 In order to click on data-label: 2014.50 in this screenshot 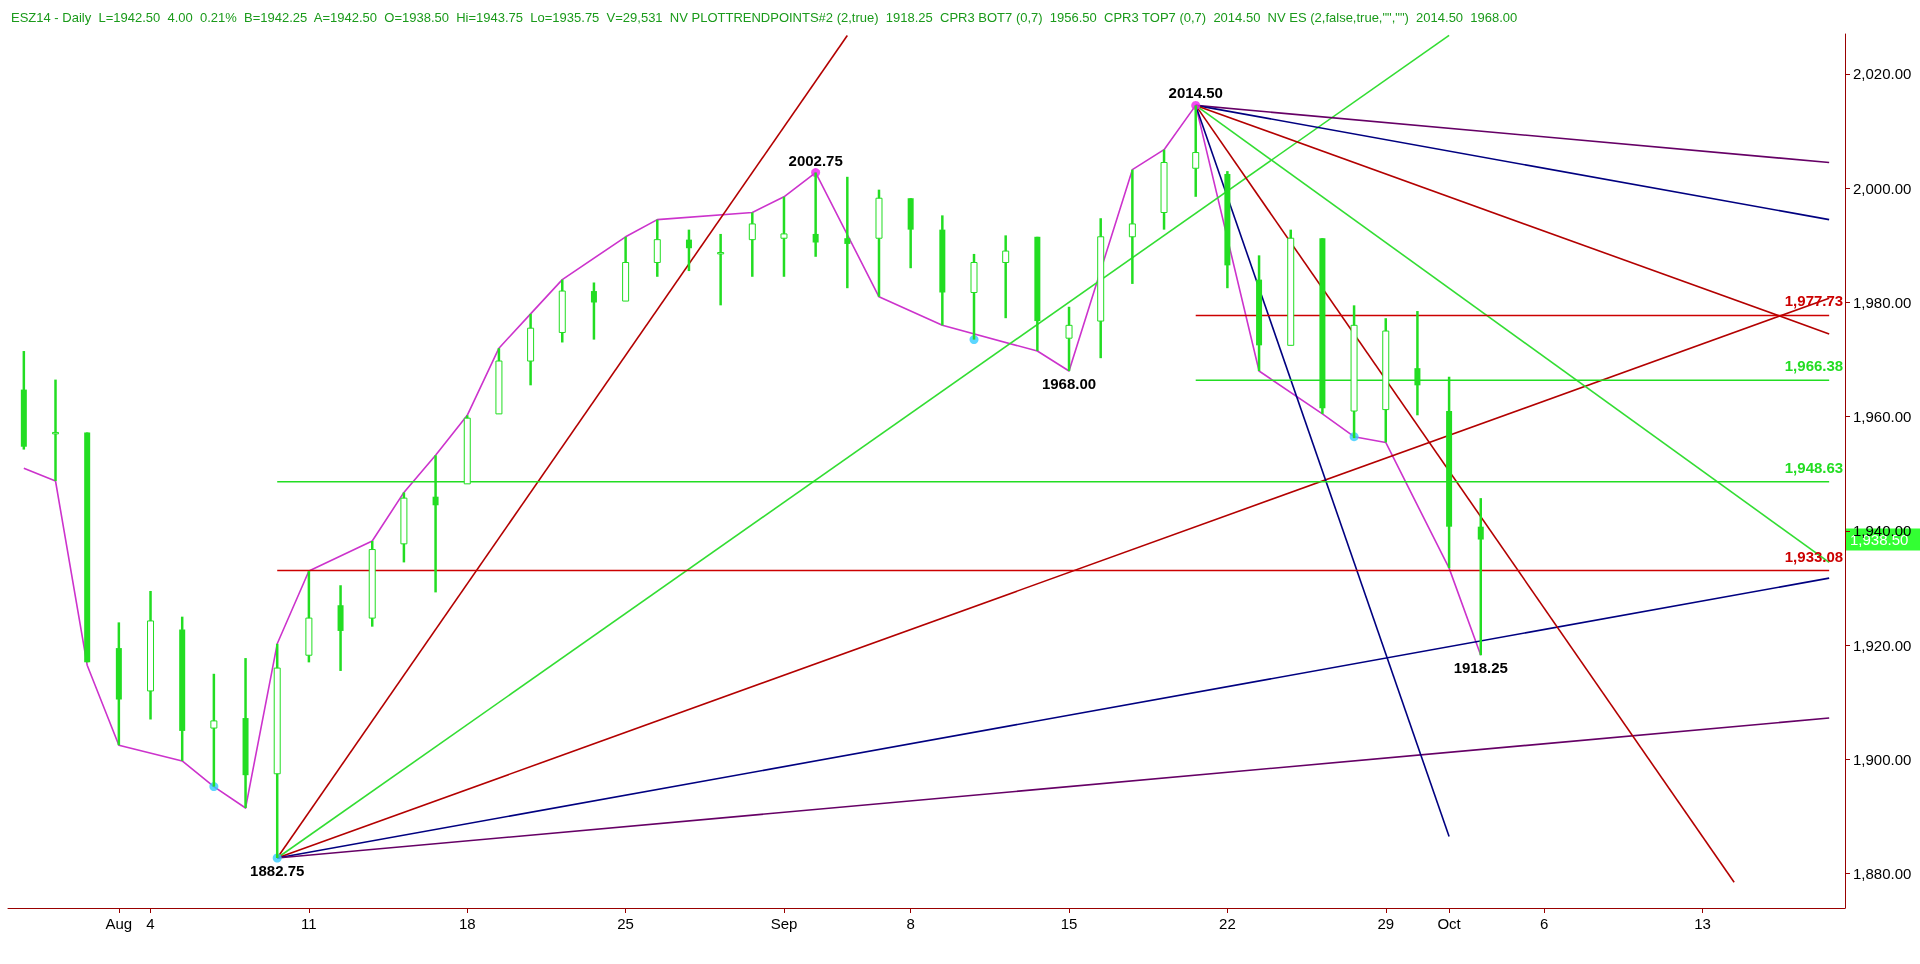, I will do `click(1195, 93)`.